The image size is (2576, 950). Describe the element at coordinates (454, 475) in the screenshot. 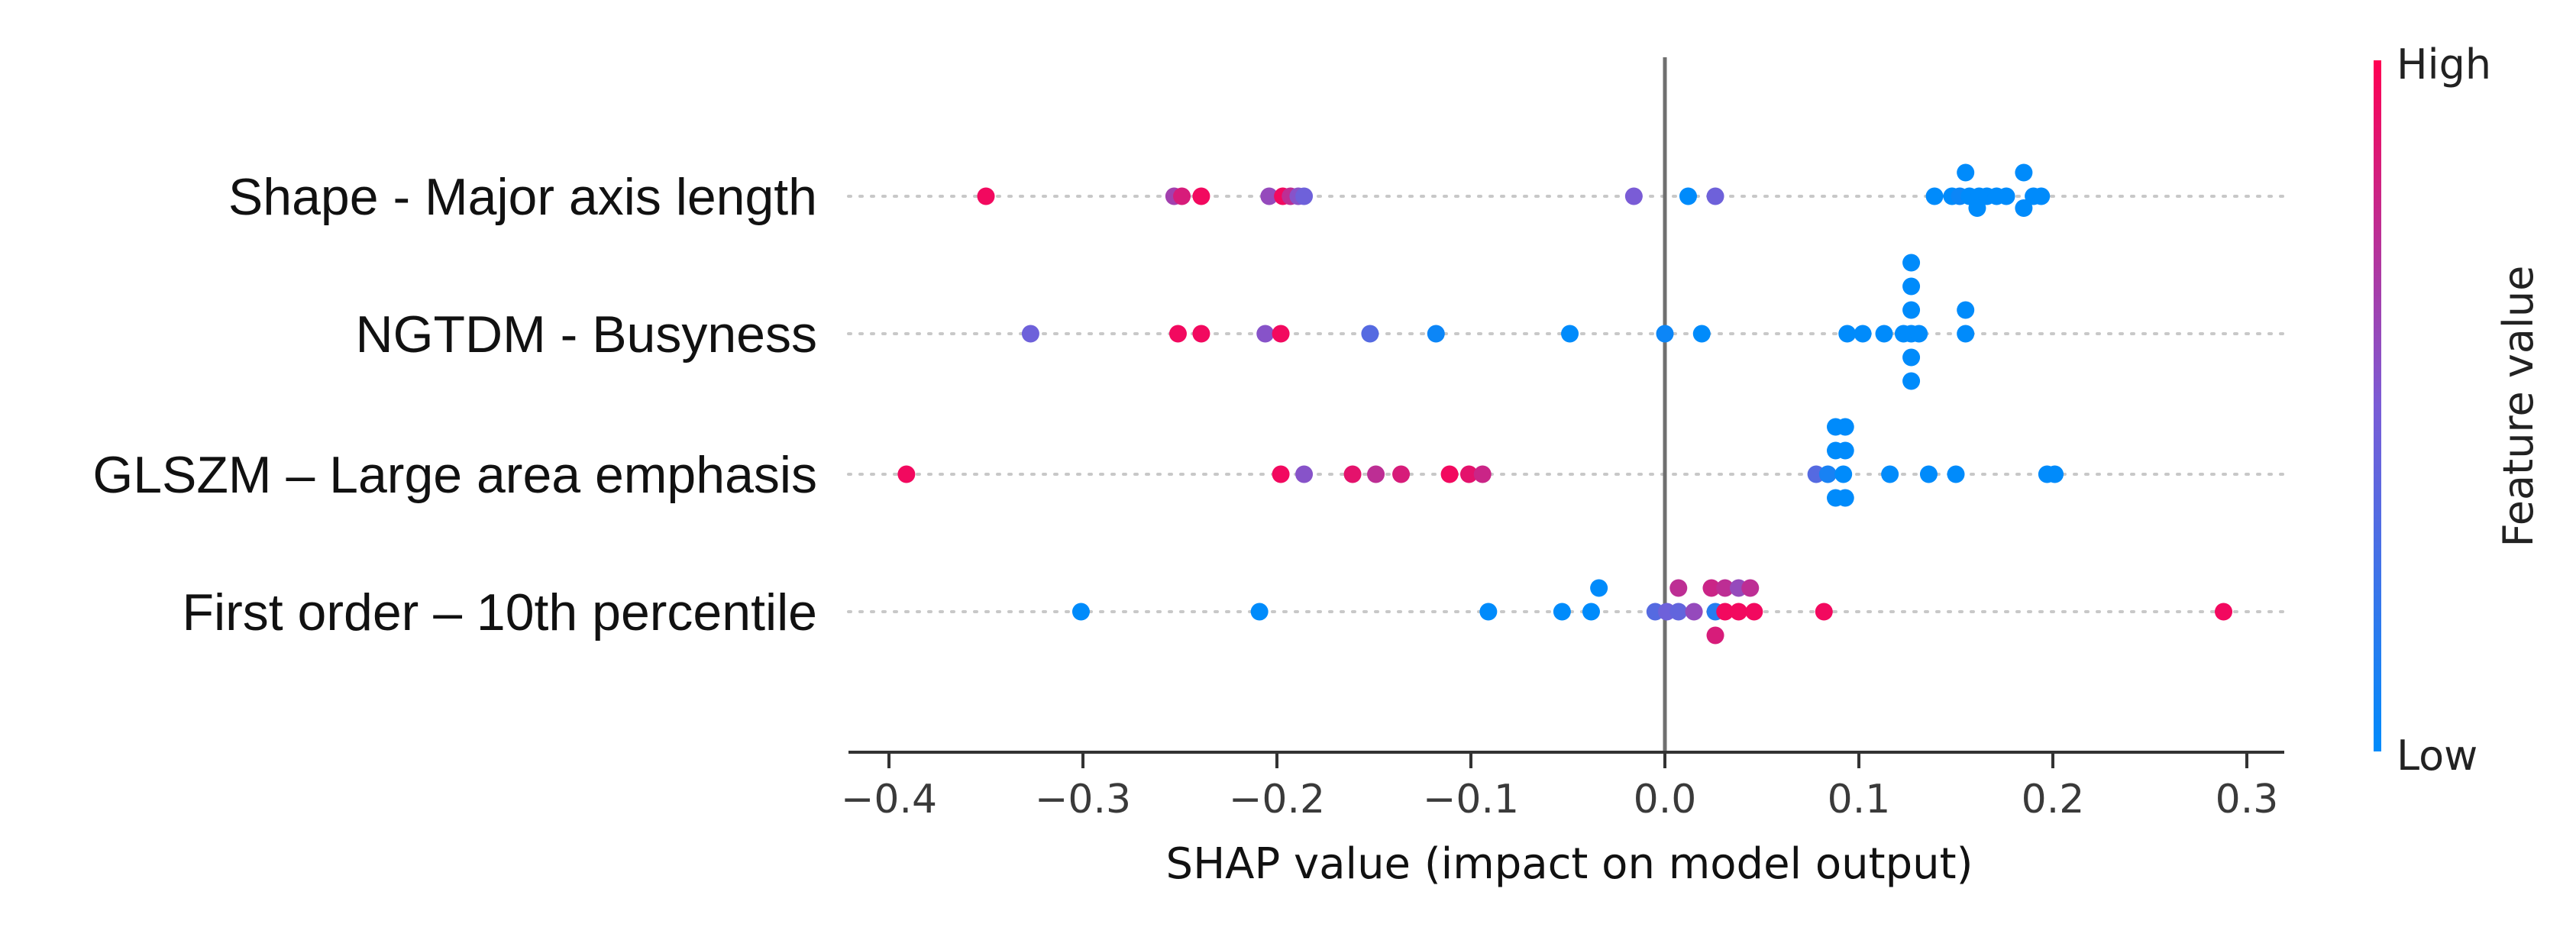

I see `feature-label: GLSZM – Large area emphasis` at that location.